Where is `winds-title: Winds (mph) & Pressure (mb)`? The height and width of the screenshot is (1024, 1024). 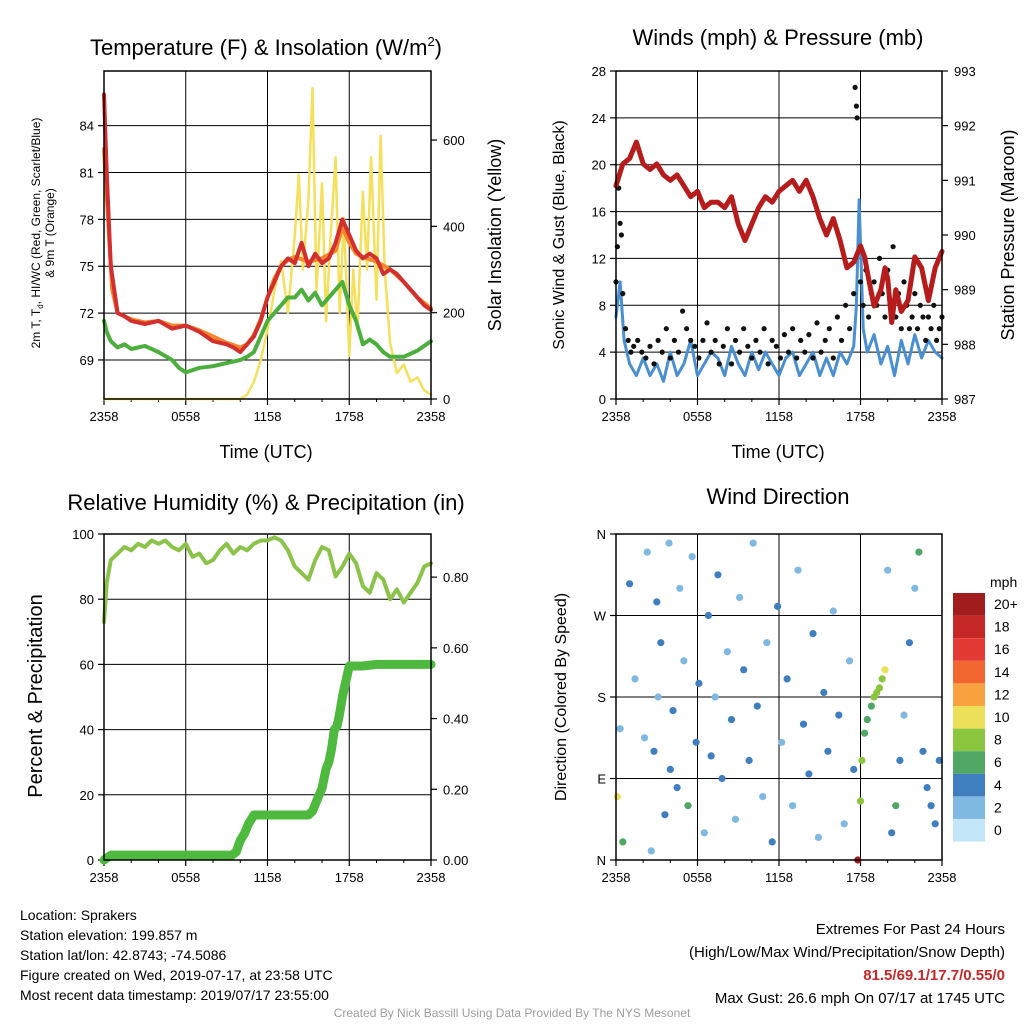
winds-title: Winds (mph) & Pressure (mb) is located at coordinates (778, 37).